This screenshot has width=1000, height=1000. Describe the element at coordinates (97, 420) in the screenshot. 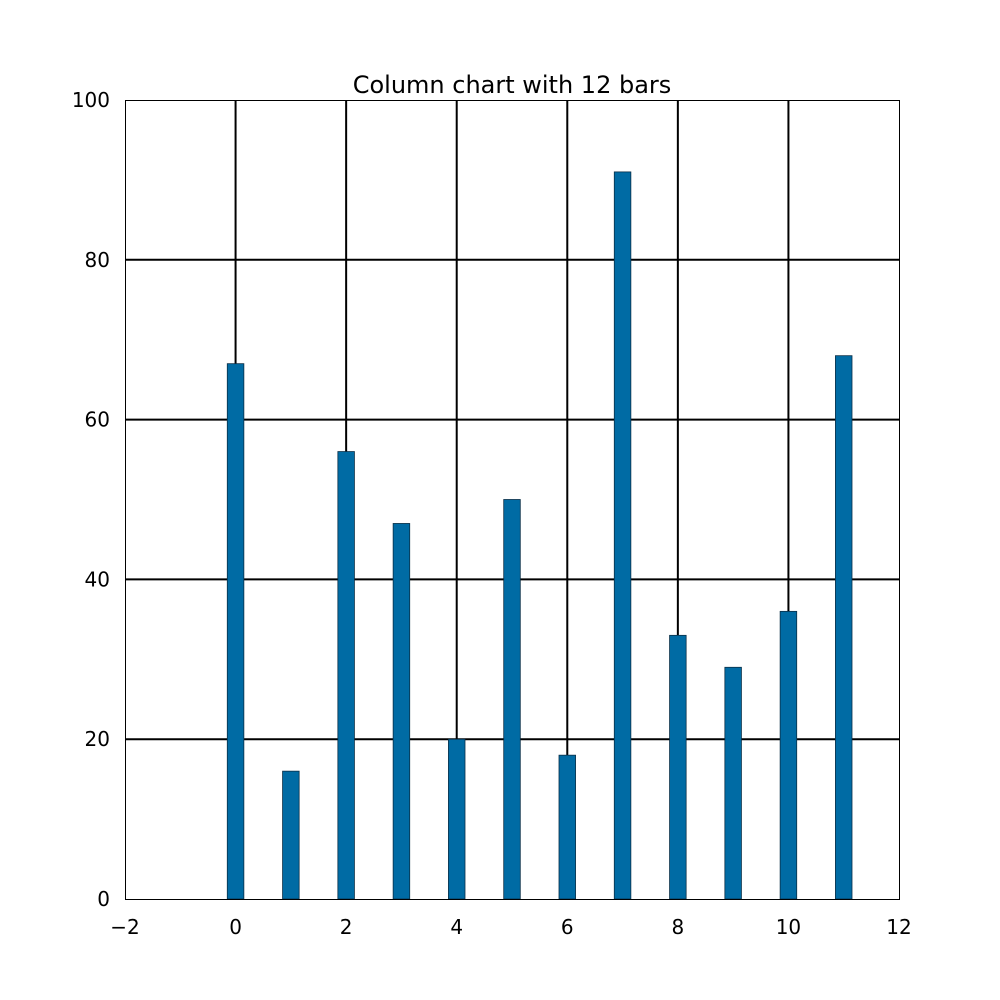

I see `y-tick-label: 60` at that location.